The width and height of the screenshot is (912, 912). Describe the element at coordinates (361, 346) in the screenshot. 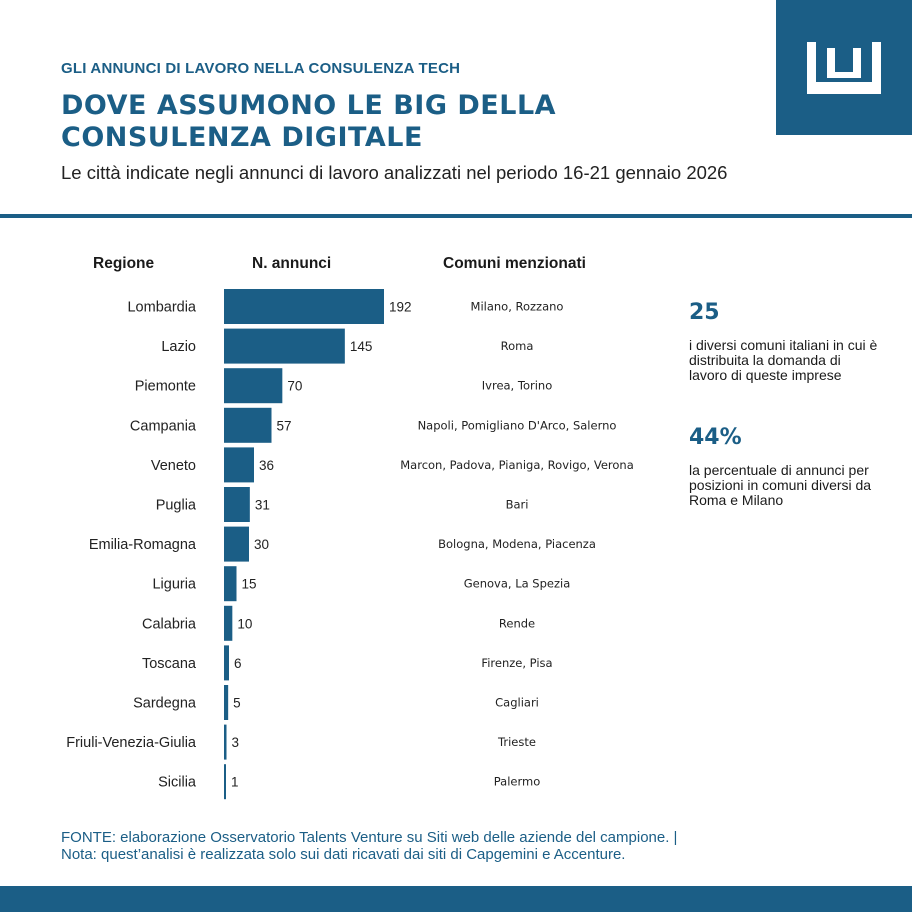

I see `value-label-1: 145` at that location.